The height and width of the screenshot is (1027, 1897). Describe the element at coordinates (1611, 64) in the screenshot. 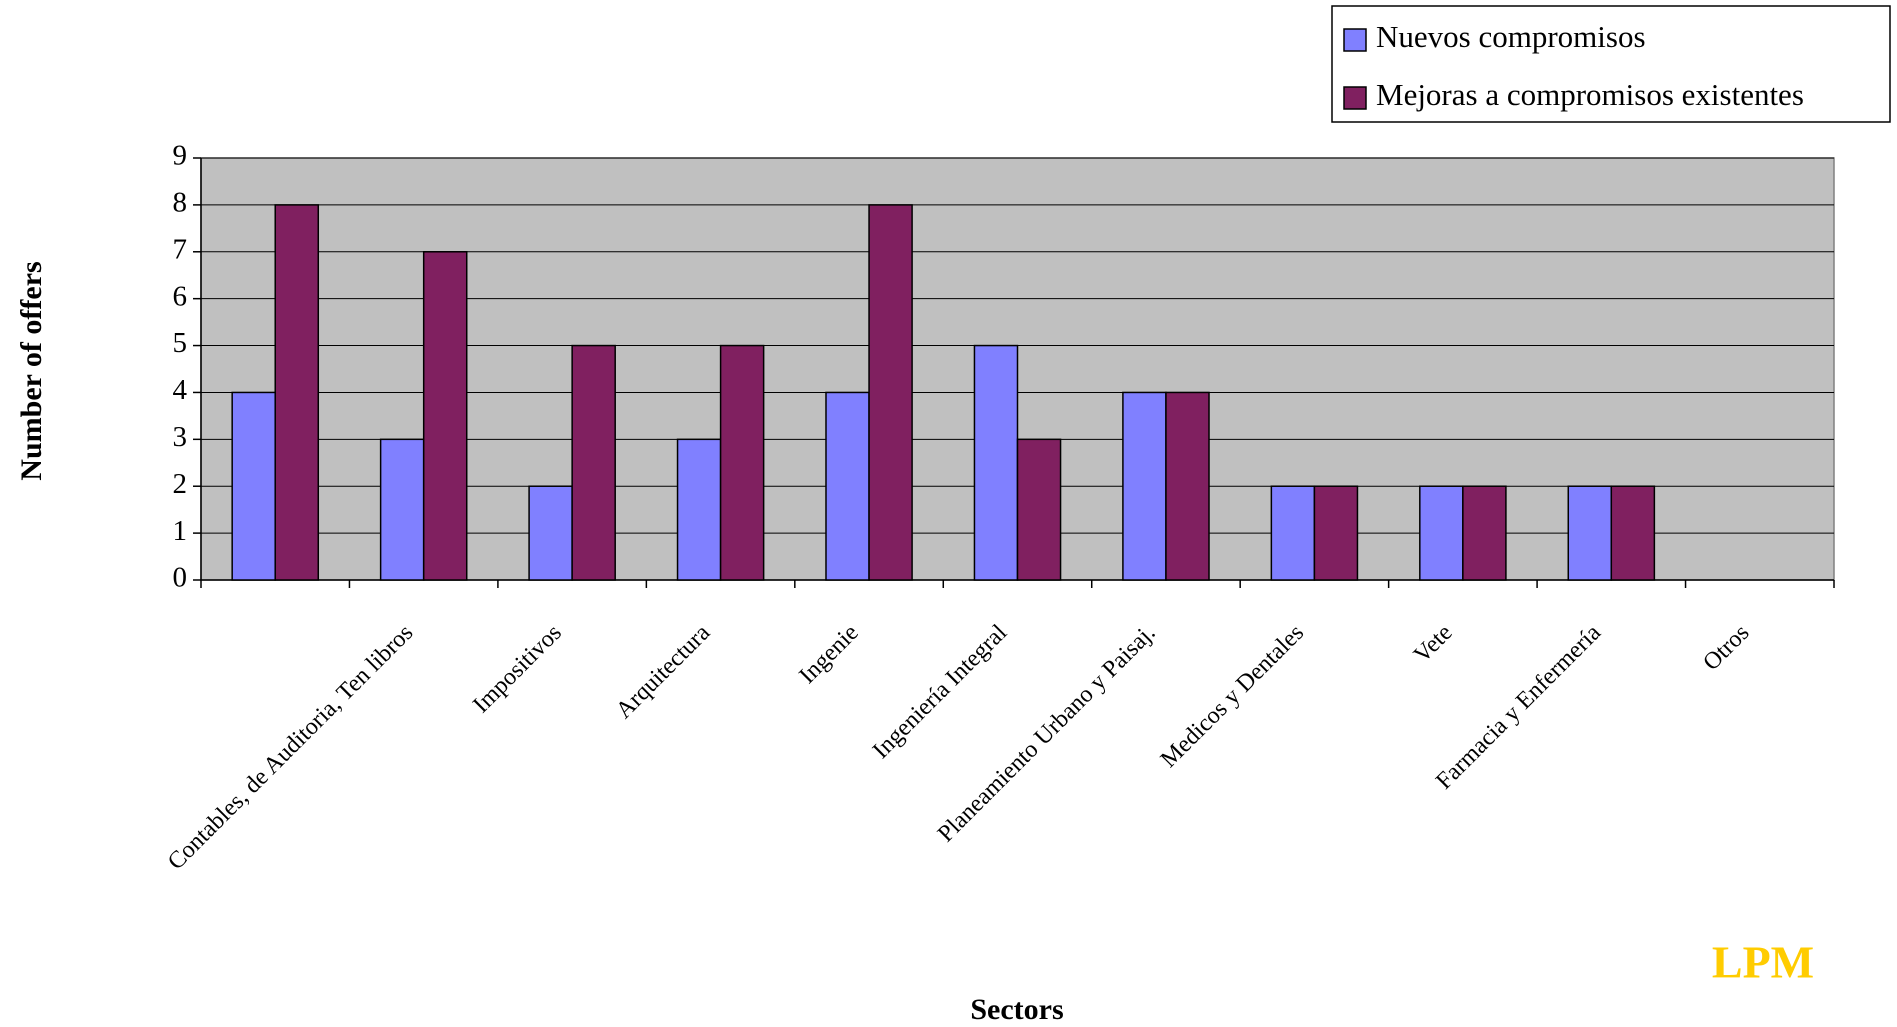

I see `legend-box` at that location.